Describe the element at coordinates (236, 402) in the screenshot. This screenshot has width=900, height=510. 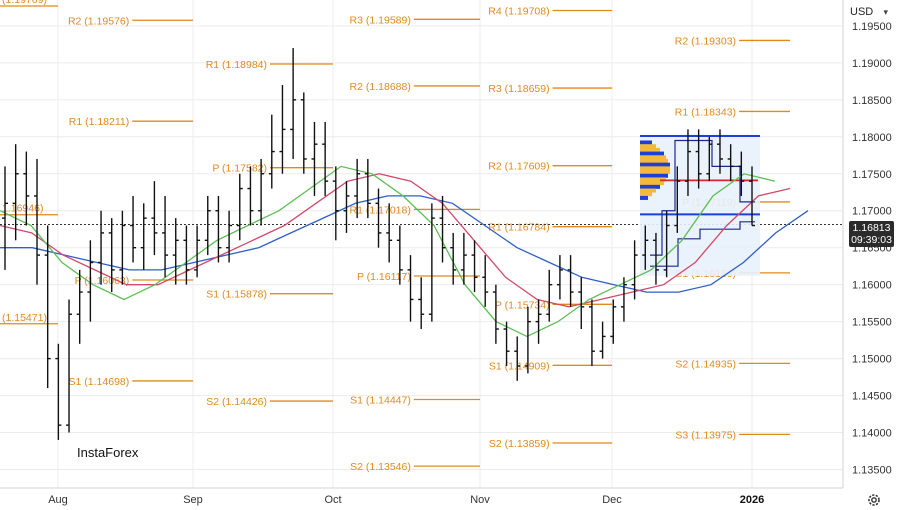
I see `pivot-label: S2 (1.14426)` at that location.